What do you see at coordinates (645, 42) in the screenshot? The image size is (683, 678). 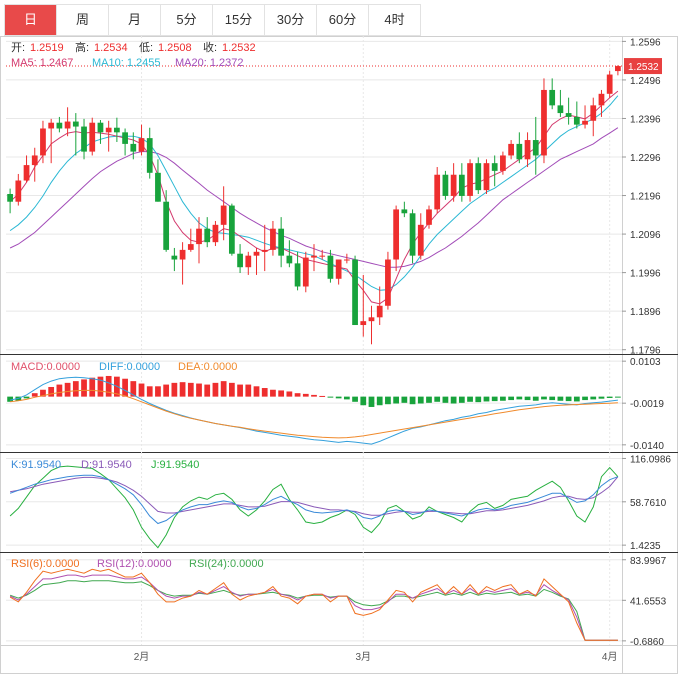 I see `price-tick-label: 1.2596` at bounding box center [645, 42].